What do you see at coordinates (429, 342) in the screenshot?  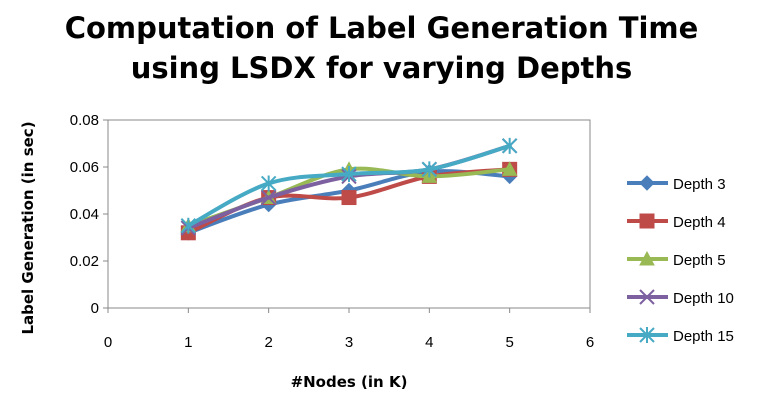 I see `x-tick-label: 4` at bounding box center [429, 342].